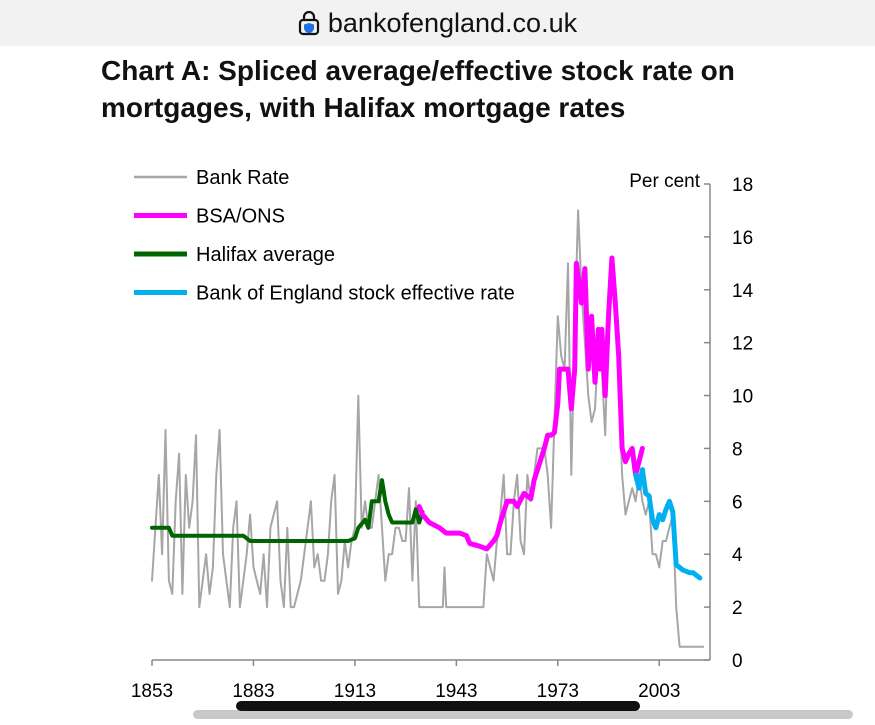  Describe the element at coordinates (523, 714) in the screenshot. I see `horizontal-scrollbar` at that location.